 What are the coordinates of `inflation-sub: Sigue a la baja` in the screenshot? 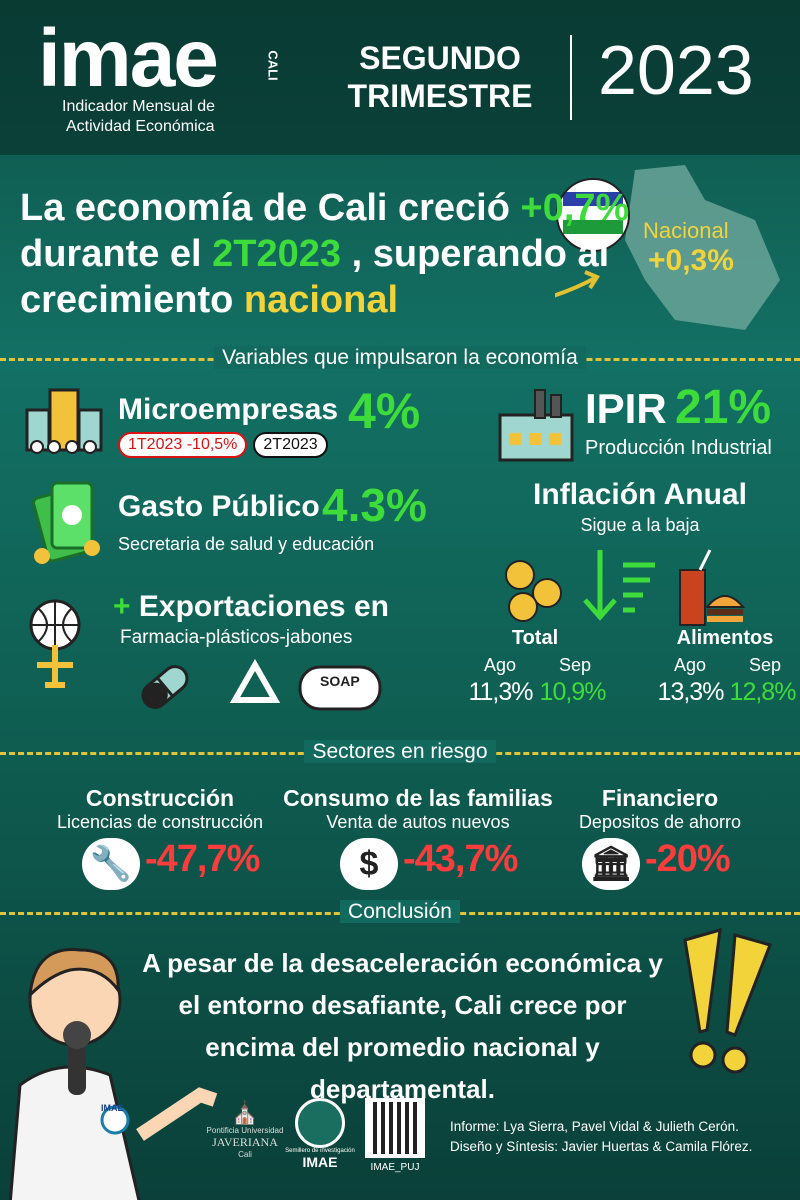 It's located at (640, 525).